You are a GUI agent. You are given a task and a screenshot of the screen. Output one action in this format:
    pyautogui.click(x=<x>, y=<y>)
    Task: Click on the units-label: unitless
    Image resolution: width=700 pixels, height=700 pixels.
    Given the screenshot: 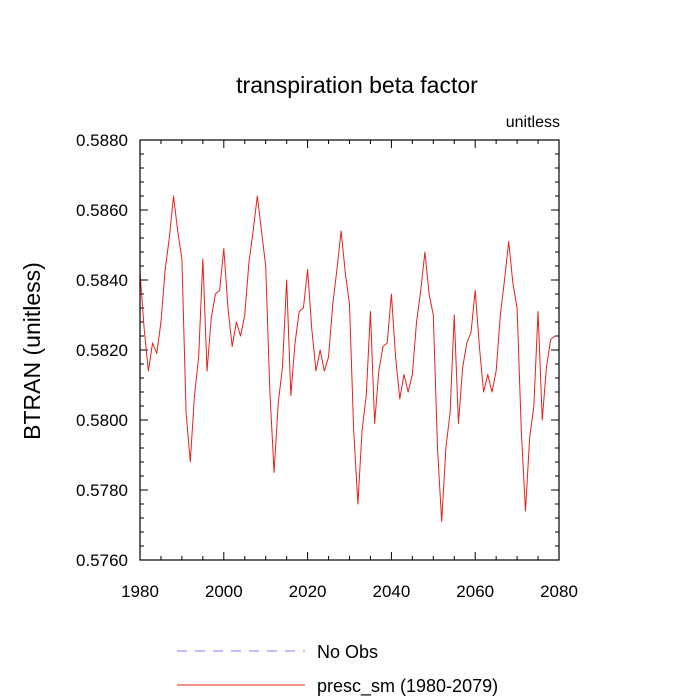 What is the action you would take?
    pyautogui.click(x=533, y=122)
    